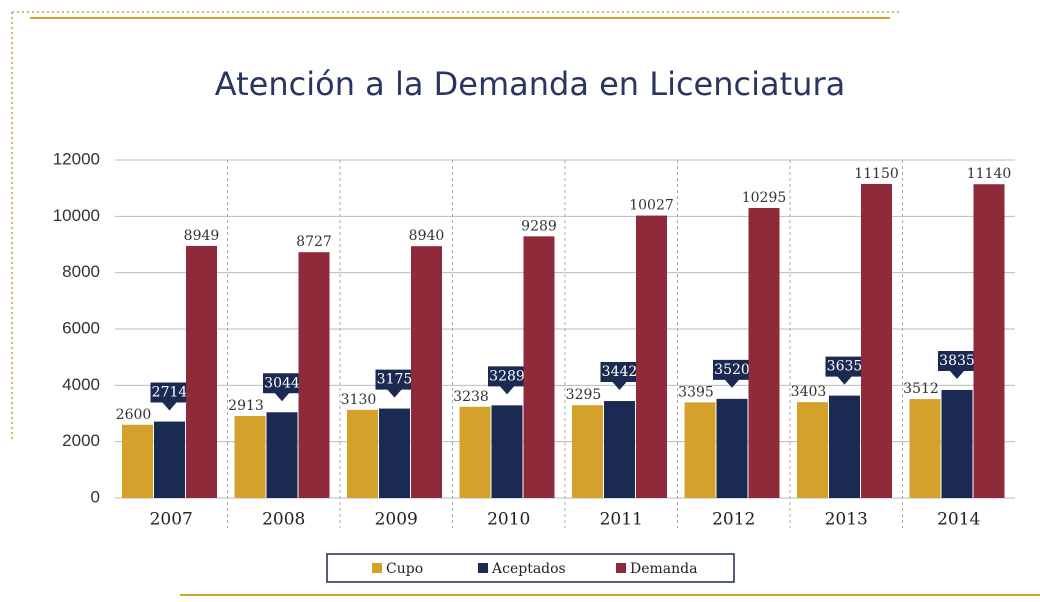 The image size is (1040, 602). Describe the element at coordinates (957, 361) in the screenshot. I see `data-label: 3835` at that location.